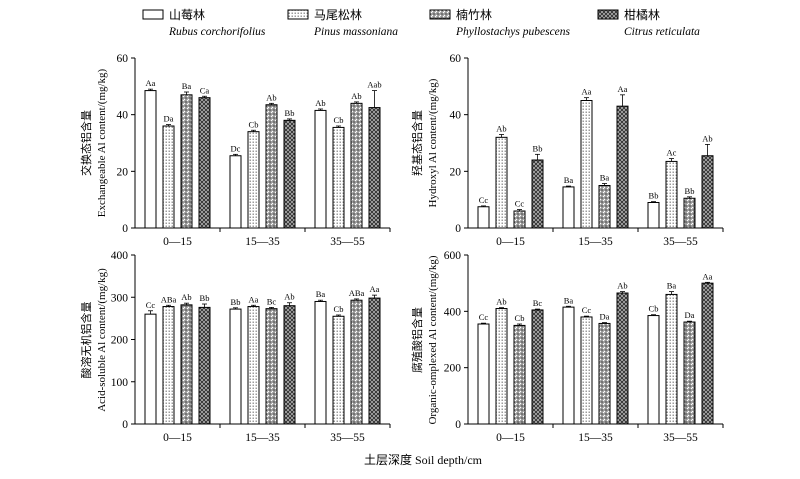 This screenshot has height=479, width=800. Describe the element at coordinates (456, 59) in the screenshot. I see `y-tick-label: 60` at that location.